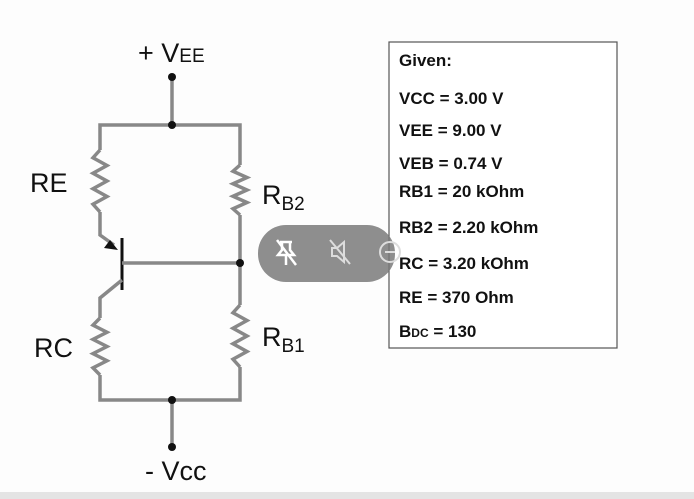 Image resolution: width=694 pixels, height=499 pixels. What do you see at coordinates (390, 252) in the screenshot?
I see `minimize-icon` at bounding box center [390, 252].